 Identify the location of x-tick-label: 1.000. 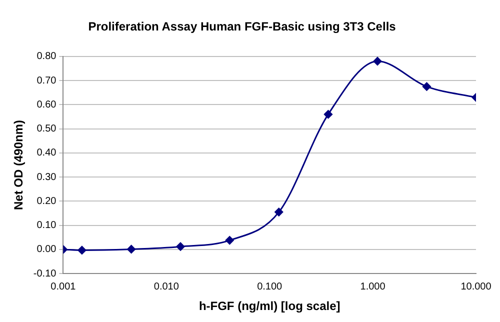
(373, 286).